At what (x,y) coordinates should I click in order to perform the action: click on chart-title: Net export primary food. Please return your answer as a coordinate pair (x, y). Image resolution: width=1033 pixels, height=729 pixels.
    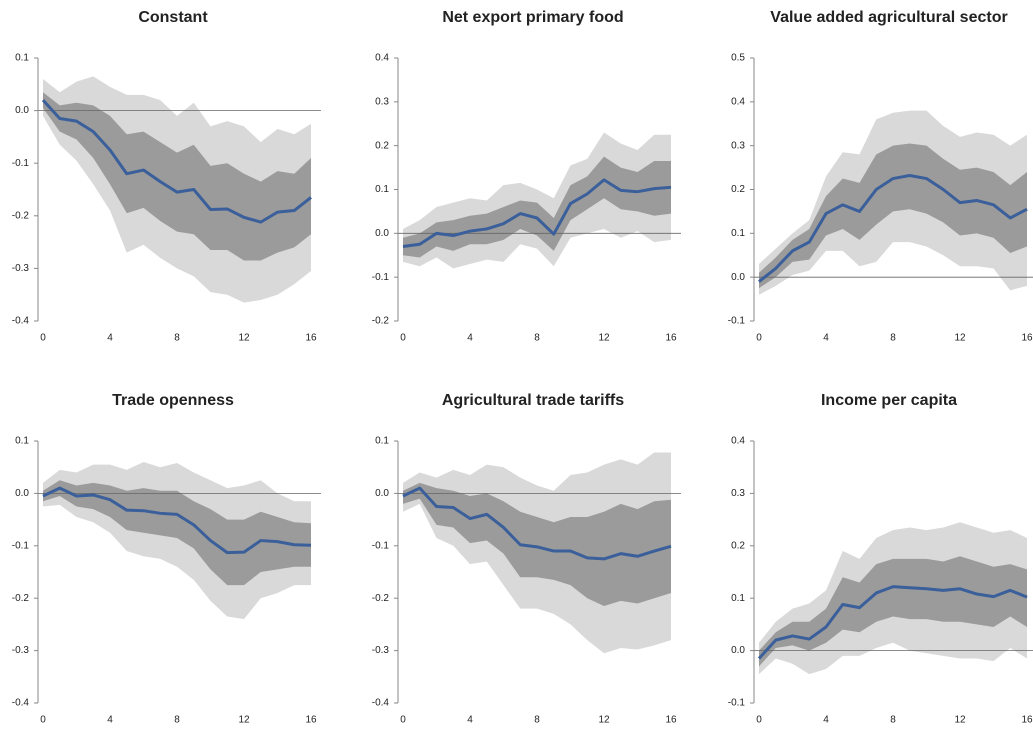
    Looking at the image, I should click on (532, 17).